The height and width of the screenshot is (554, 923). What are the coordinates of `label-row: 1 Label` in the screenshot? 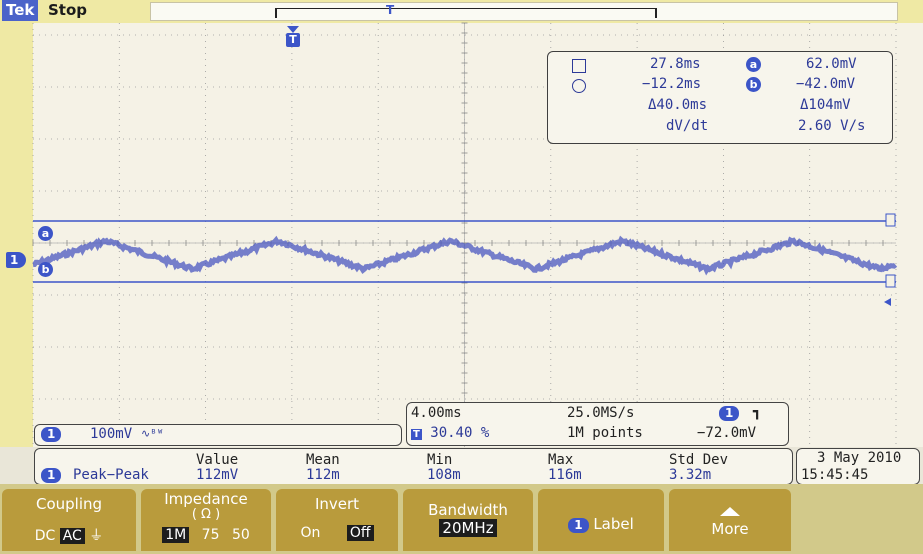 It's located at (601, 524).